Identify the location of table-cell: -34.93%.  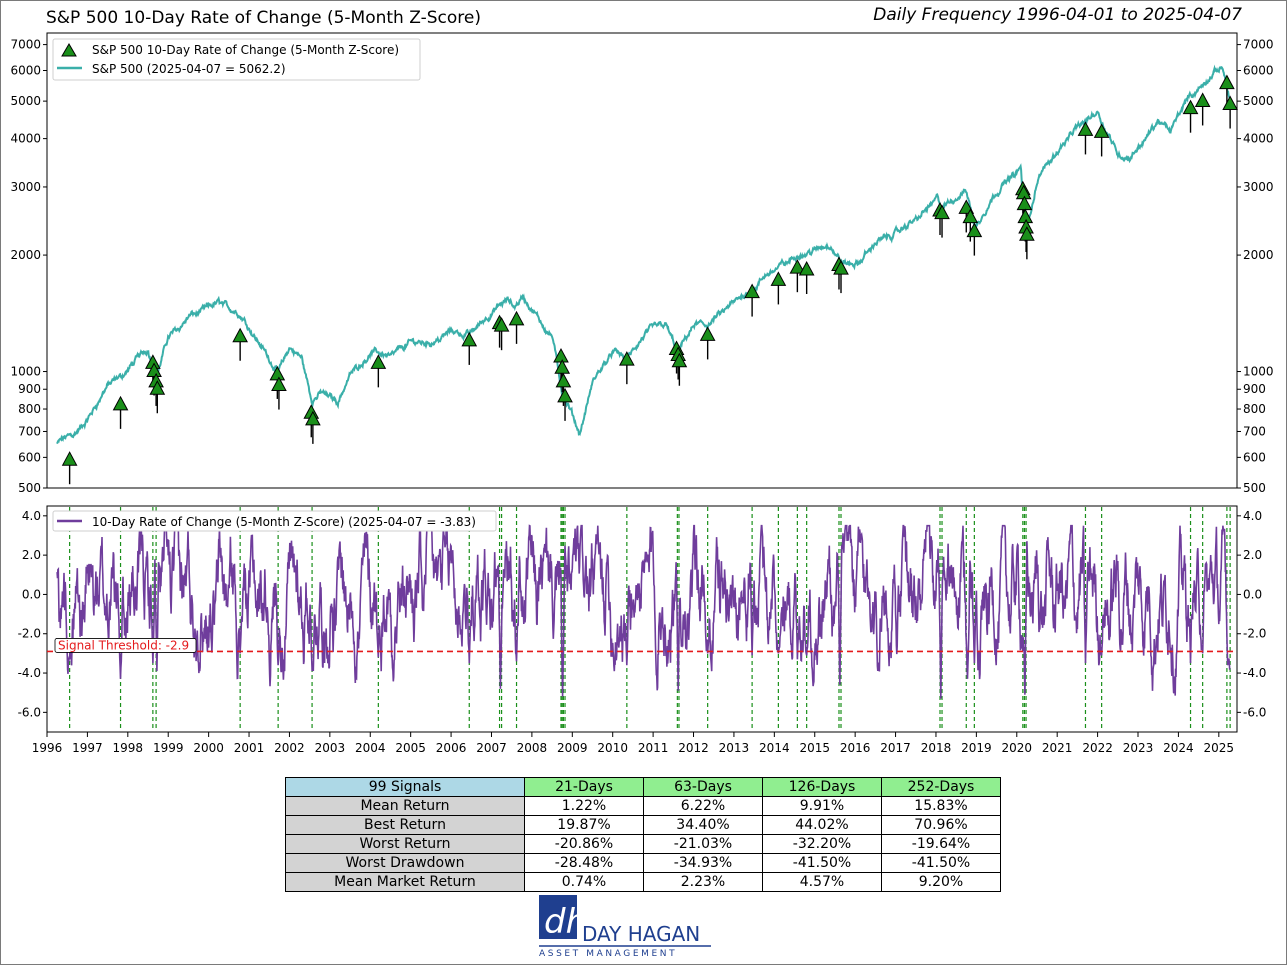
(703, 863).